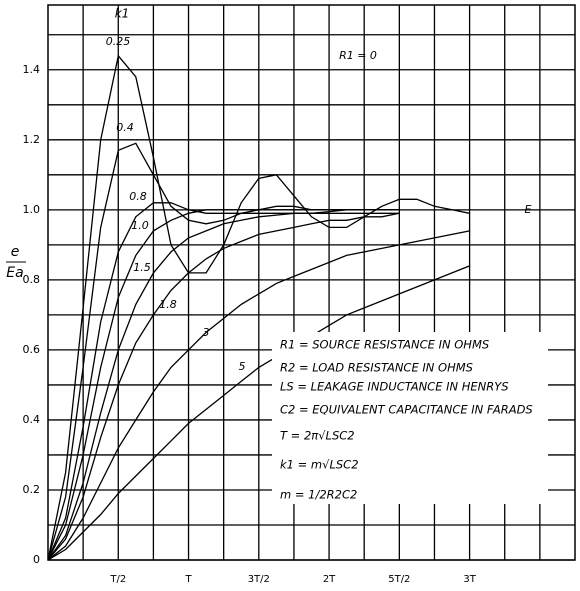  Describe the element at coordinates (32, 419) in the screenshot. I see `y-tick-label: 0.4` at that location.